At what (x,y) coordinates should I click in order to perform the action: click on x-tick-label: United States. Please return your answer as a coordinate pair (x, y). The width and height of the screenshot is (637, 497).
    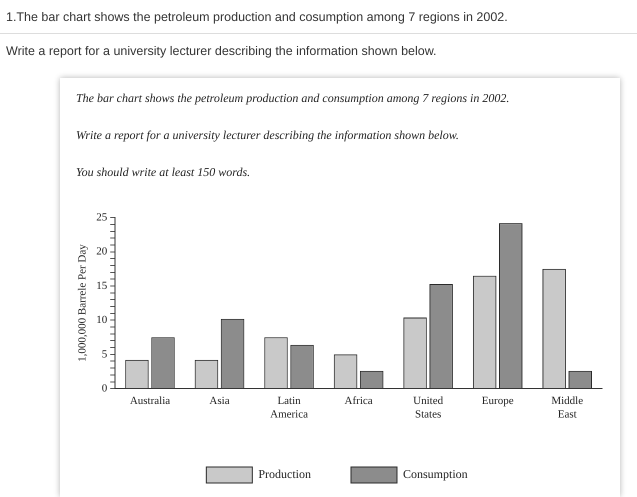
    Looking at the image, I should click on (428, 407).